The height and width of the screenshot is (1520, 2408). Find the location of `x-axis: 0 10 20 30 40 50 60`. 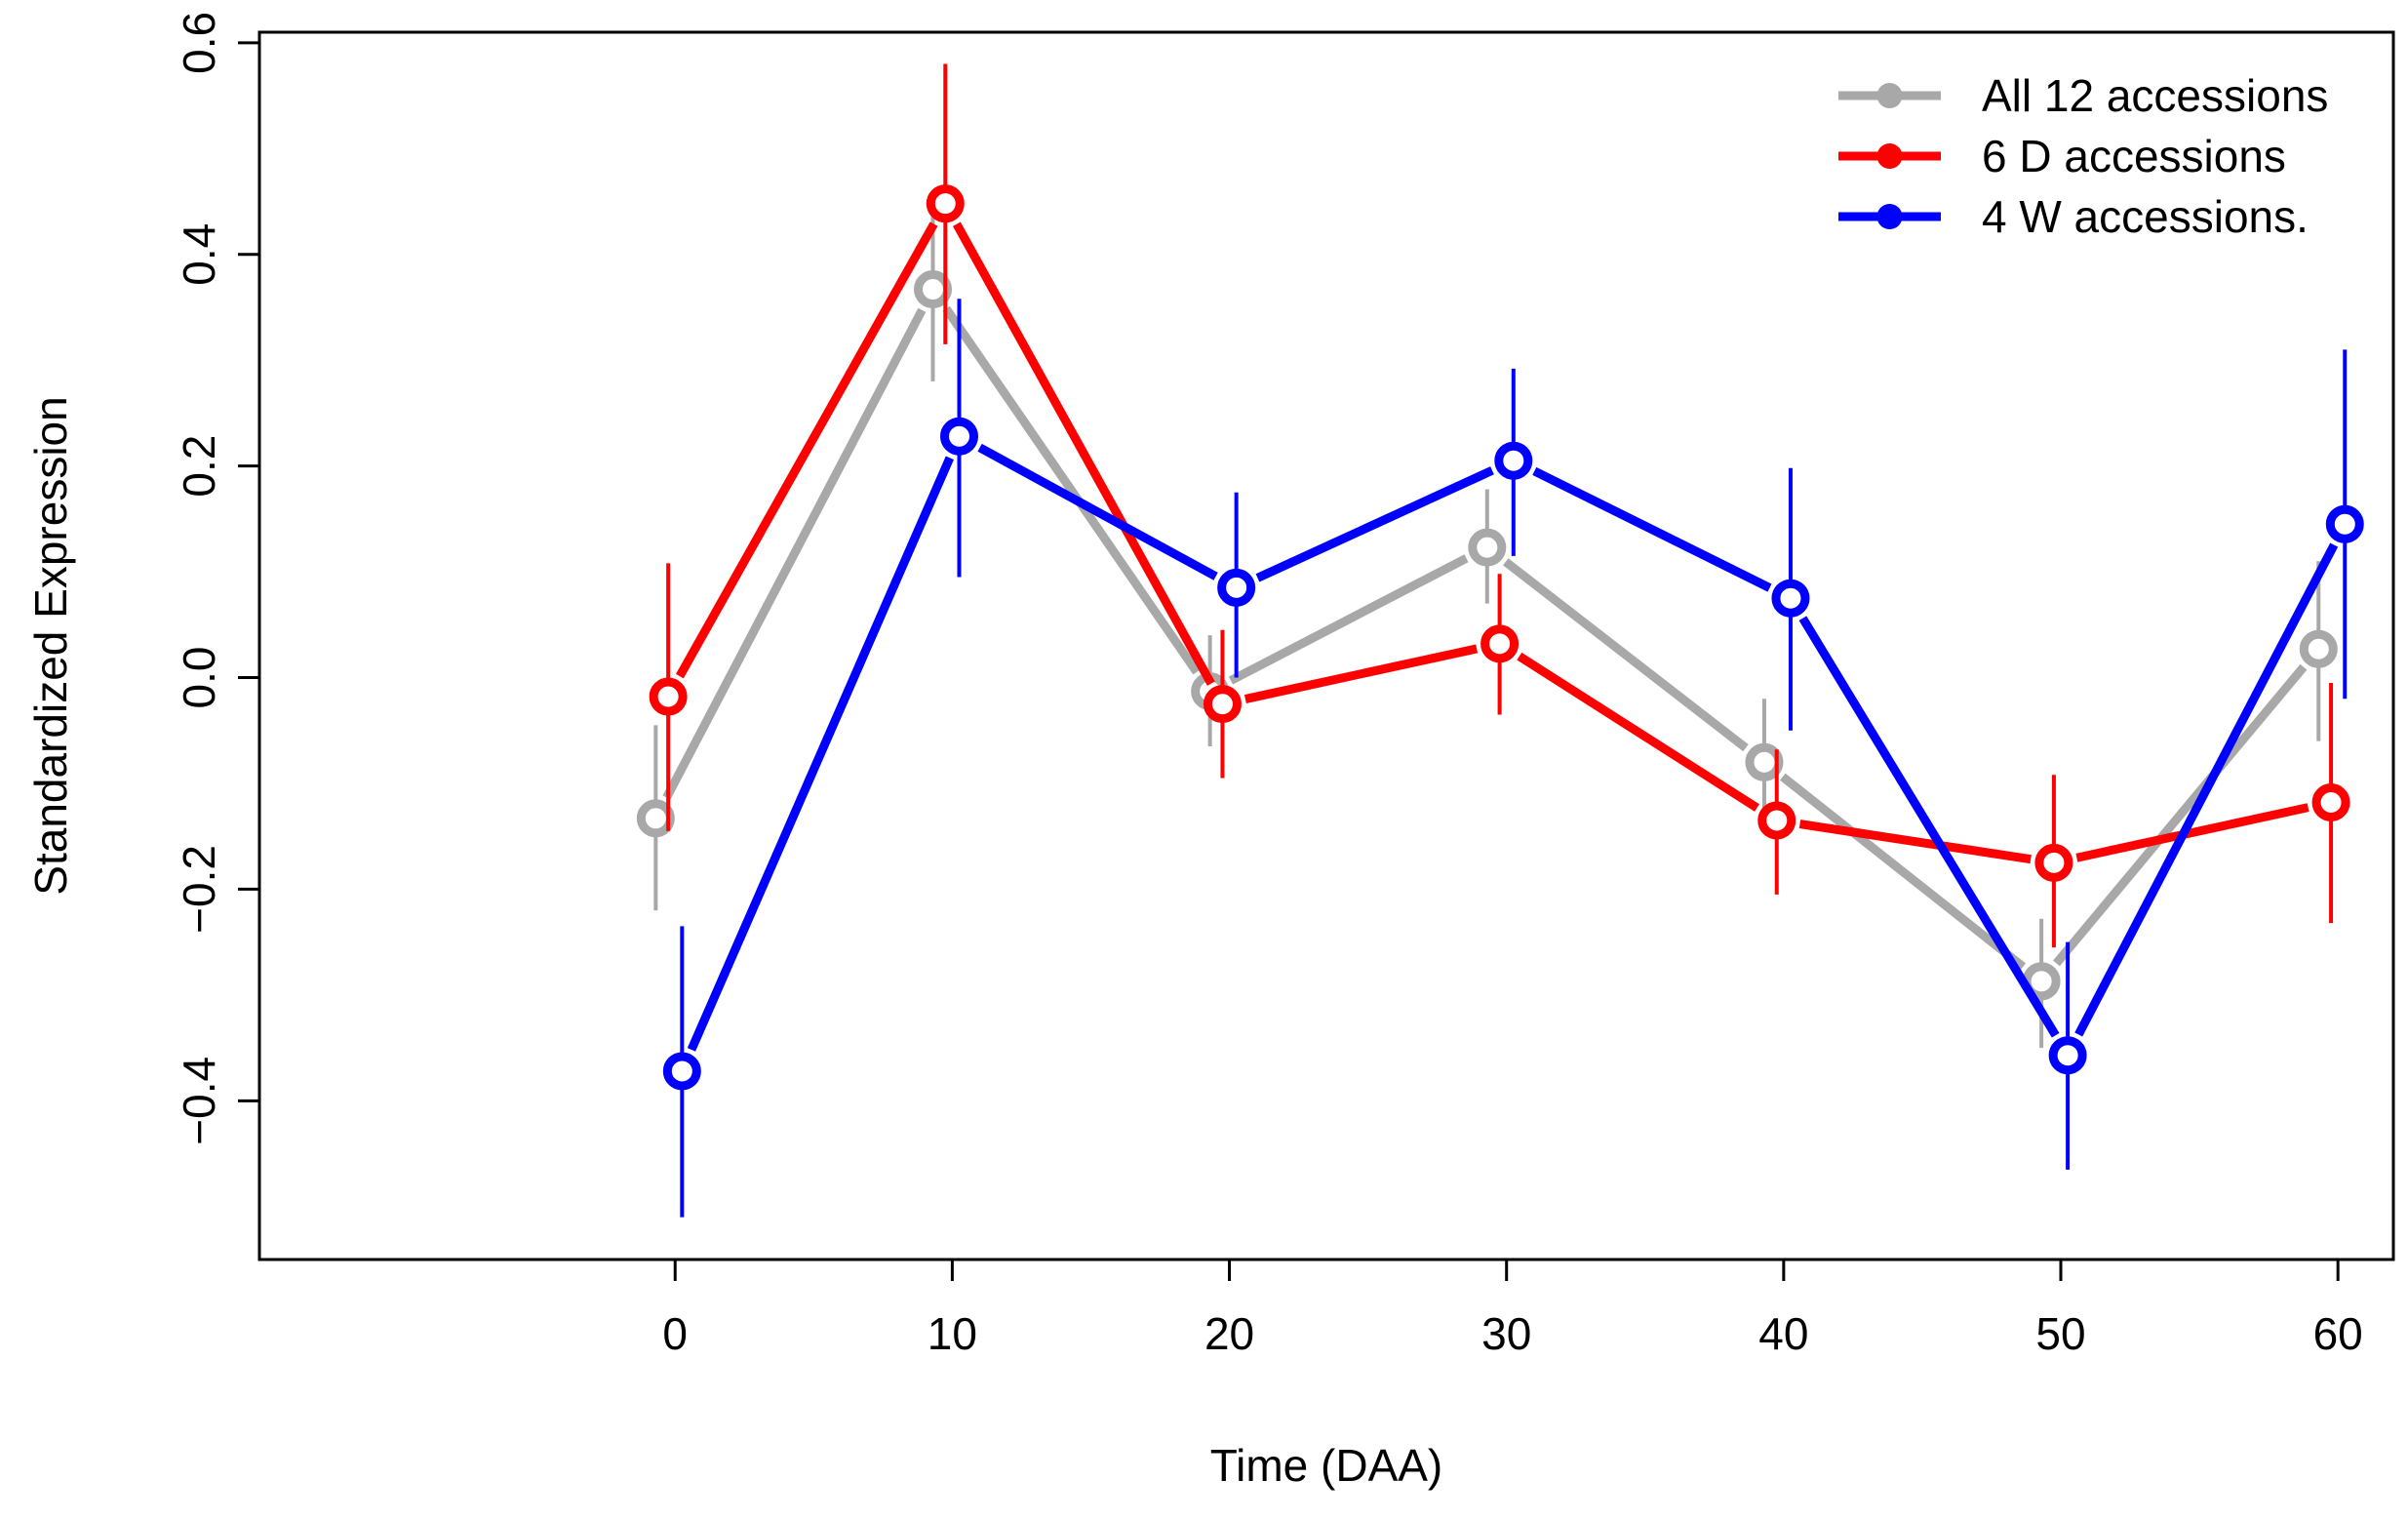

x-axis: 0 10 20 30 40 50 60 is located at coordinates (1512, 1309).